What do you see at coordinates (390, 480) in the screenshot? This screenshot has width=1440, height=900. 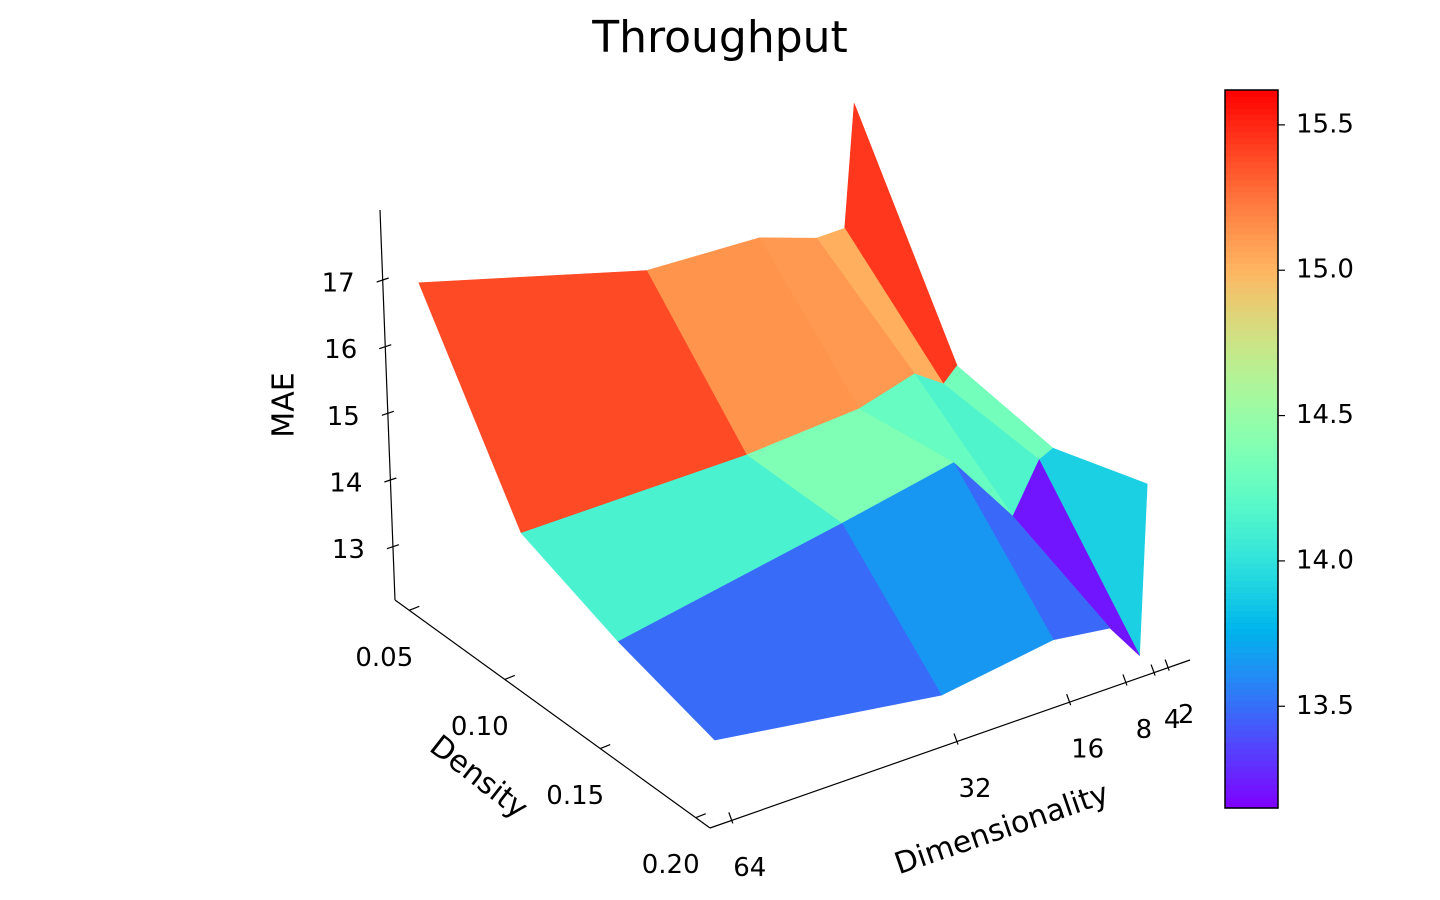 I see `z-tick` at bounding box center [390, 480].